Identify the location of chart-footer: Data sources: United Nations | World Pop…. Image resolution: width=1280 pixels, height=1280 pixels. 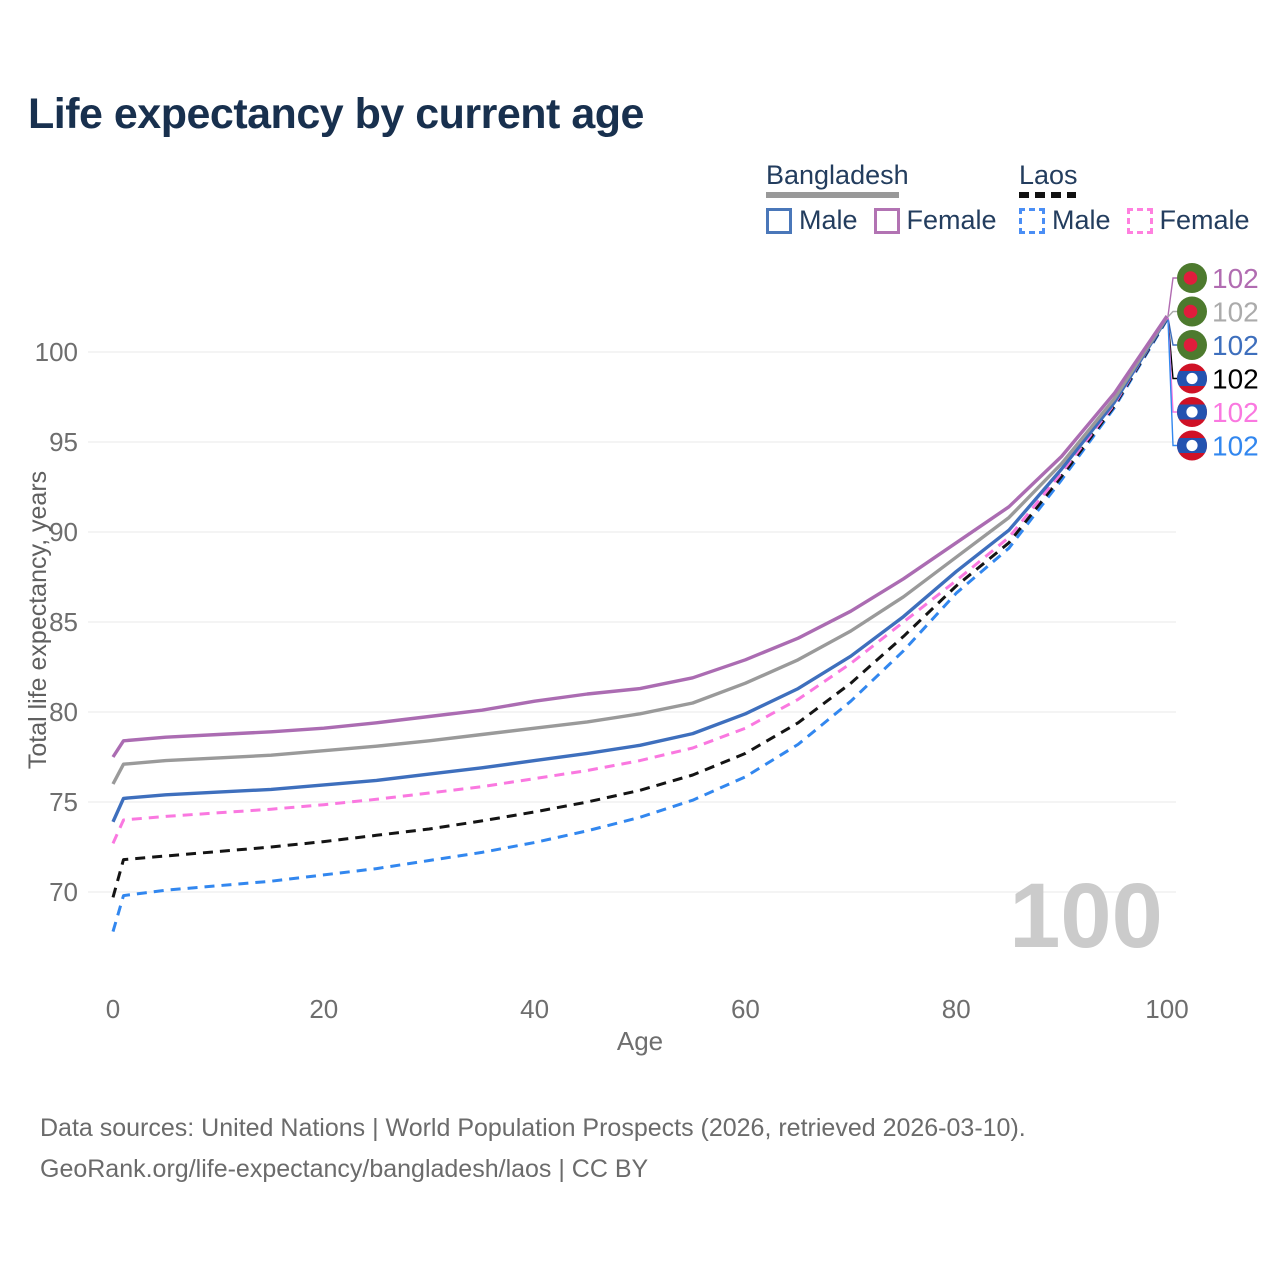
(533, 1149).